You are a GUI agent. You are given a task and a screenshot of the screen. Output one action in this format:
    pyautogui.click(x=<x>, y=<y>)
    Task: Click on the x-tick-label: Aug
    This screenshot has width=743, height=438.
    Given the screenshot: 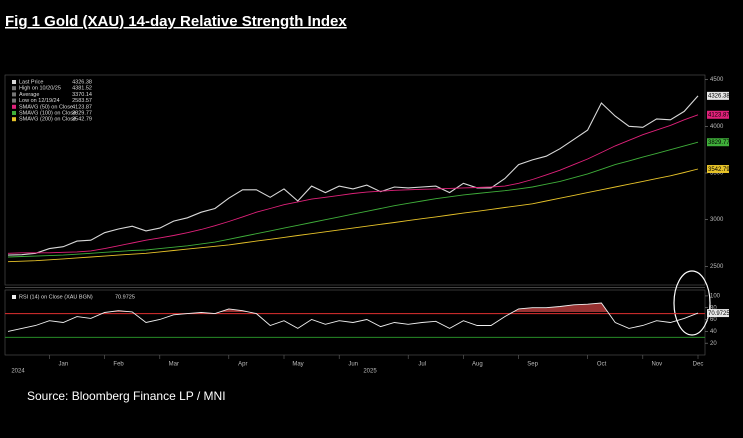 What is the action you would take?
    pyautogui.click(x=477, y=365)
    